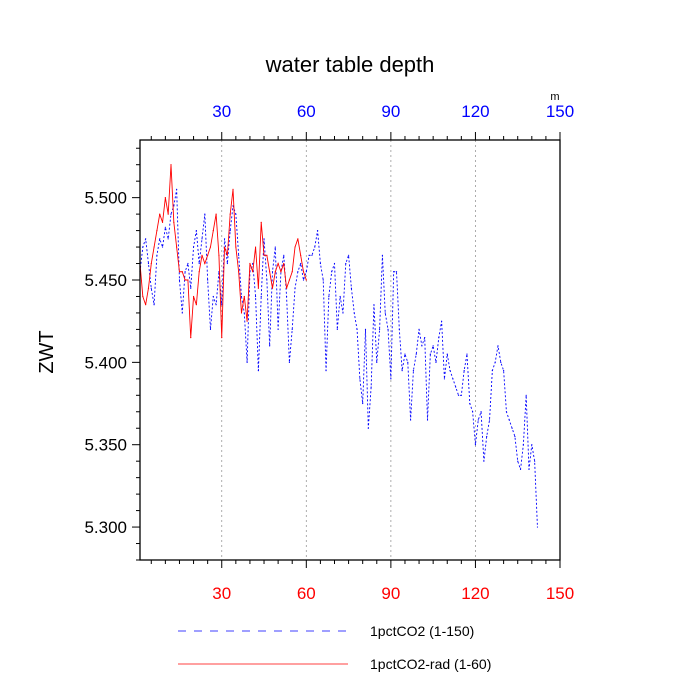  I want to click on x-tick-label-top: 90, so click(390, 111).